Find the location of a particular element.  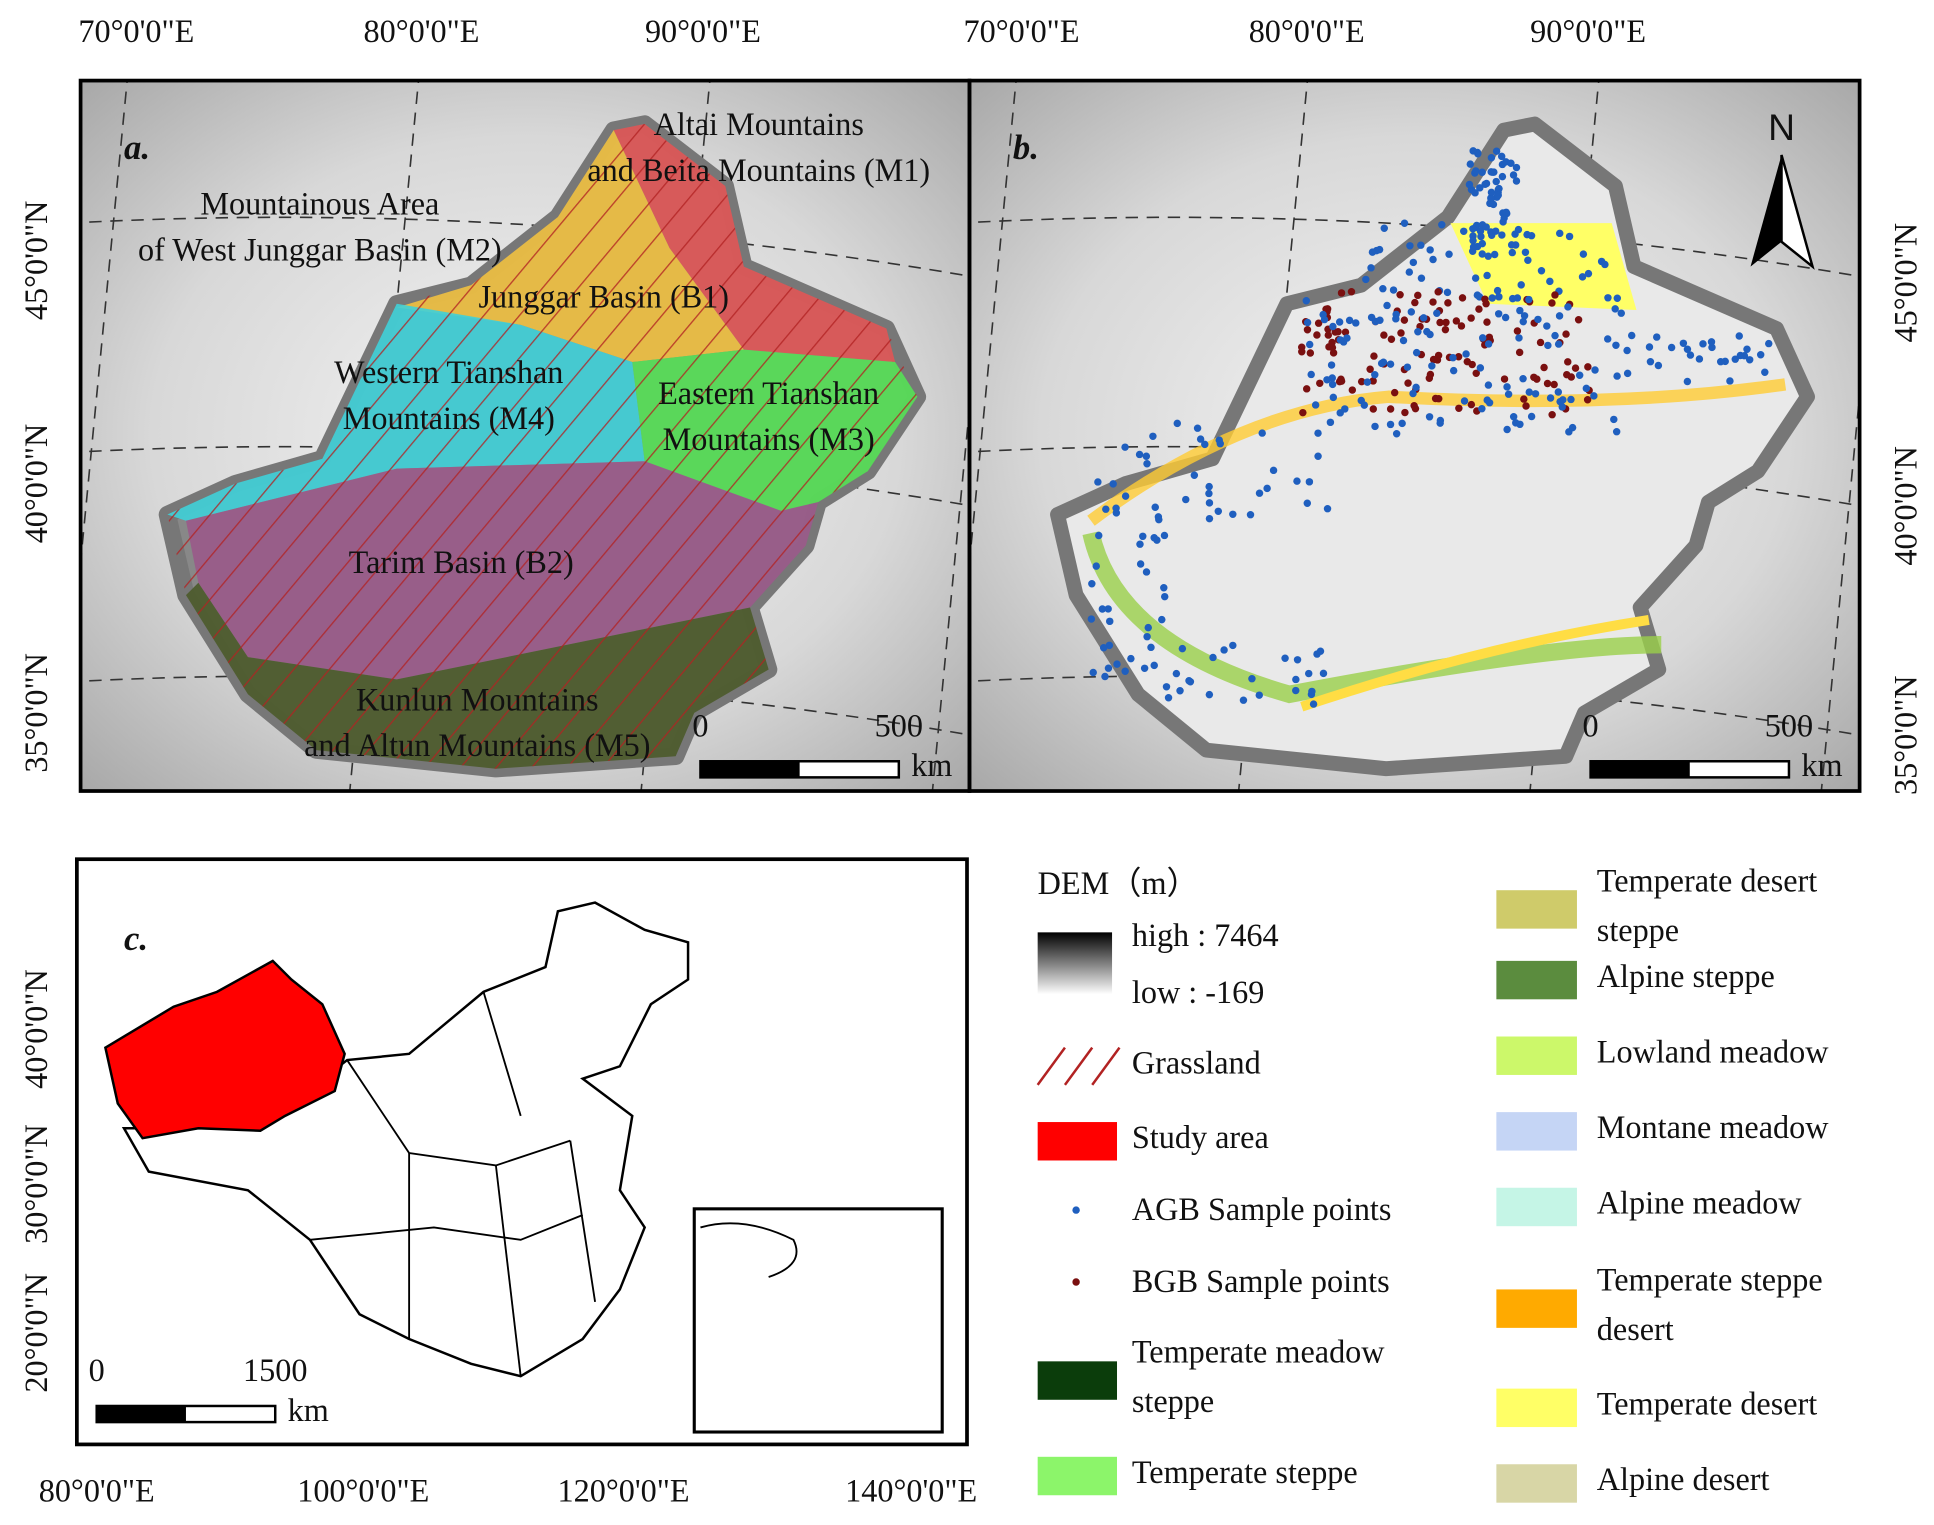

lat-label: 45°0'0"N is located at coordinates (1906, 283).